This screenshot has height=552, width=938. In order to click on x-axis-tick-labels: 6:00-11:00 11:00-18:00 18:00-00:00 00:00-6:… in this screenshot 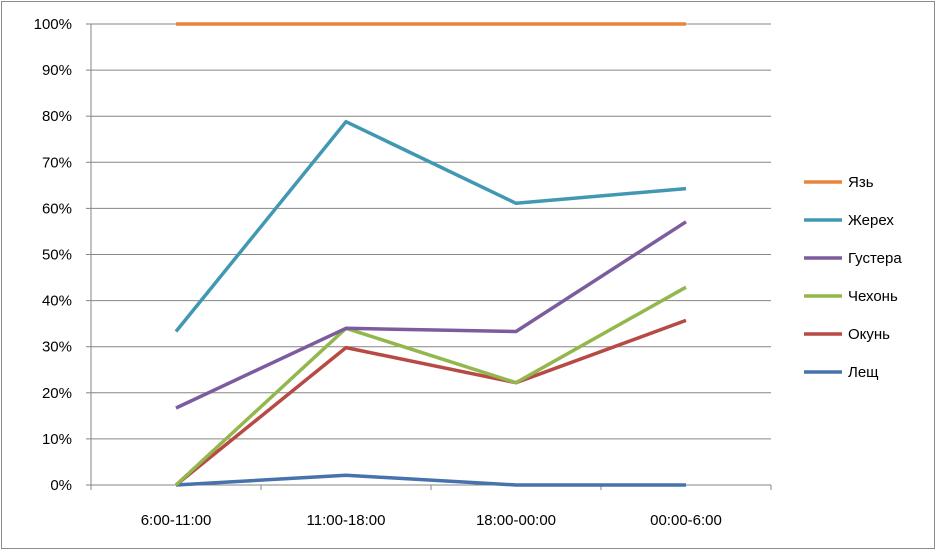, I will do `click(431, 520)`.